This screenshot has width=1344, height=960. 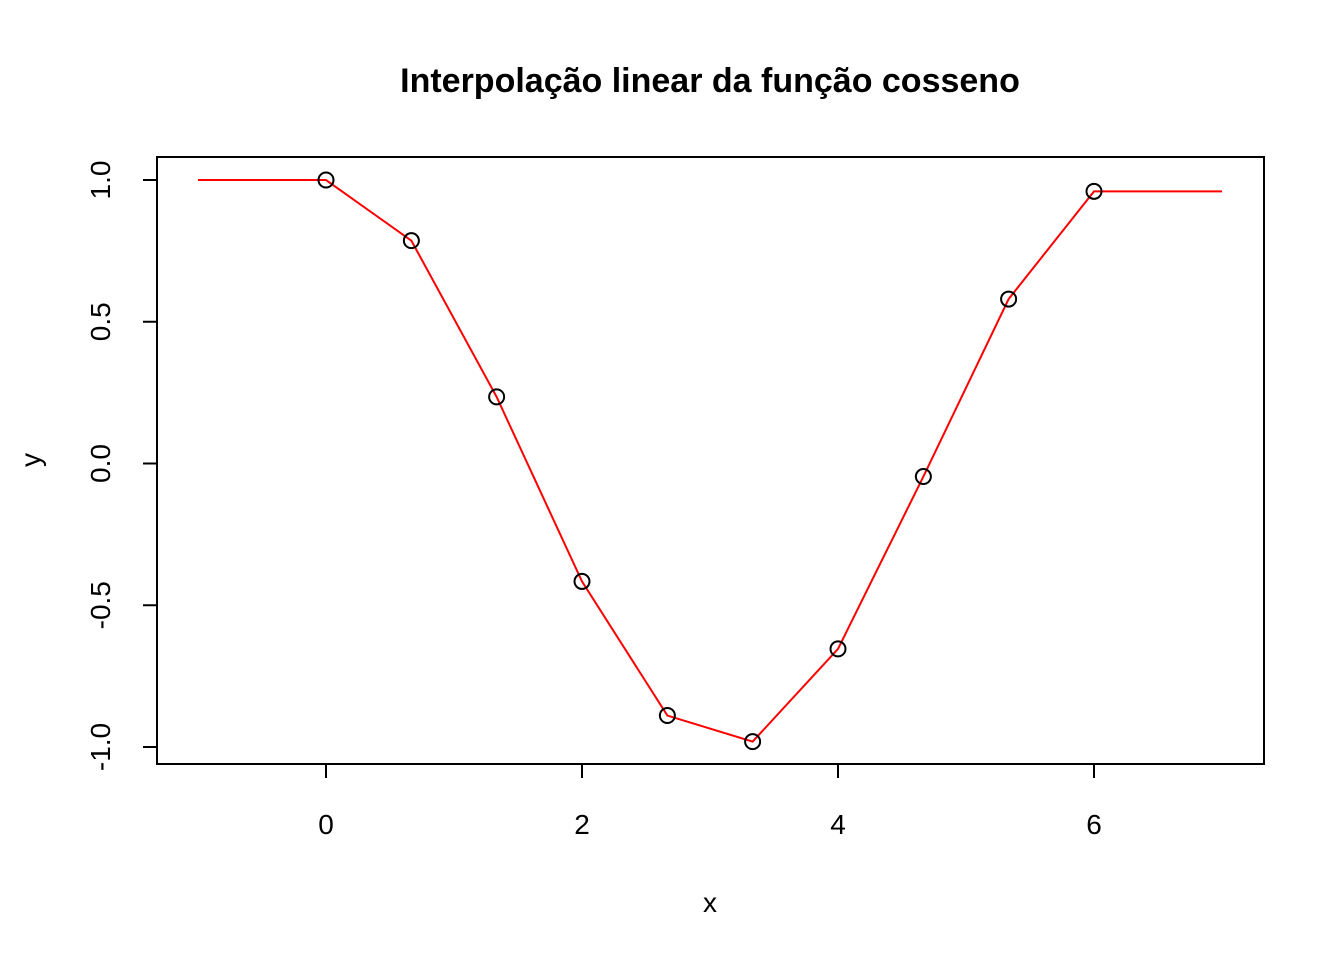 What do you see at coordinates (30, 460) in the screenshot?
I see `y-axis-label: y` at bounding box center [30, 460].